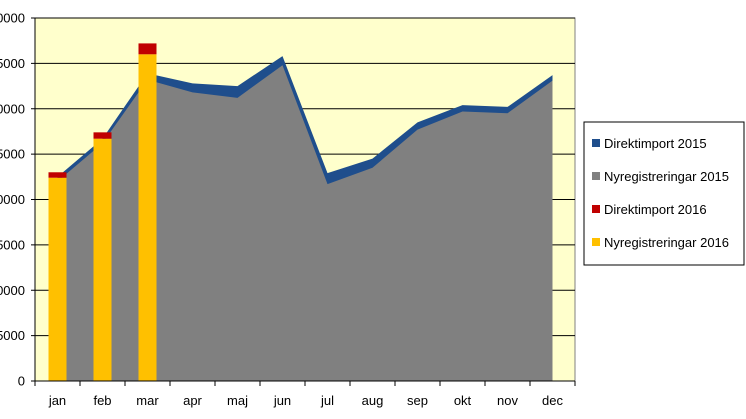 The height and width of the screenshot is (419, 746). What do you see at coordinates (507, 400) in the screenshot?
I see `x-tick-label: nov` at bounding box center [507, 400].